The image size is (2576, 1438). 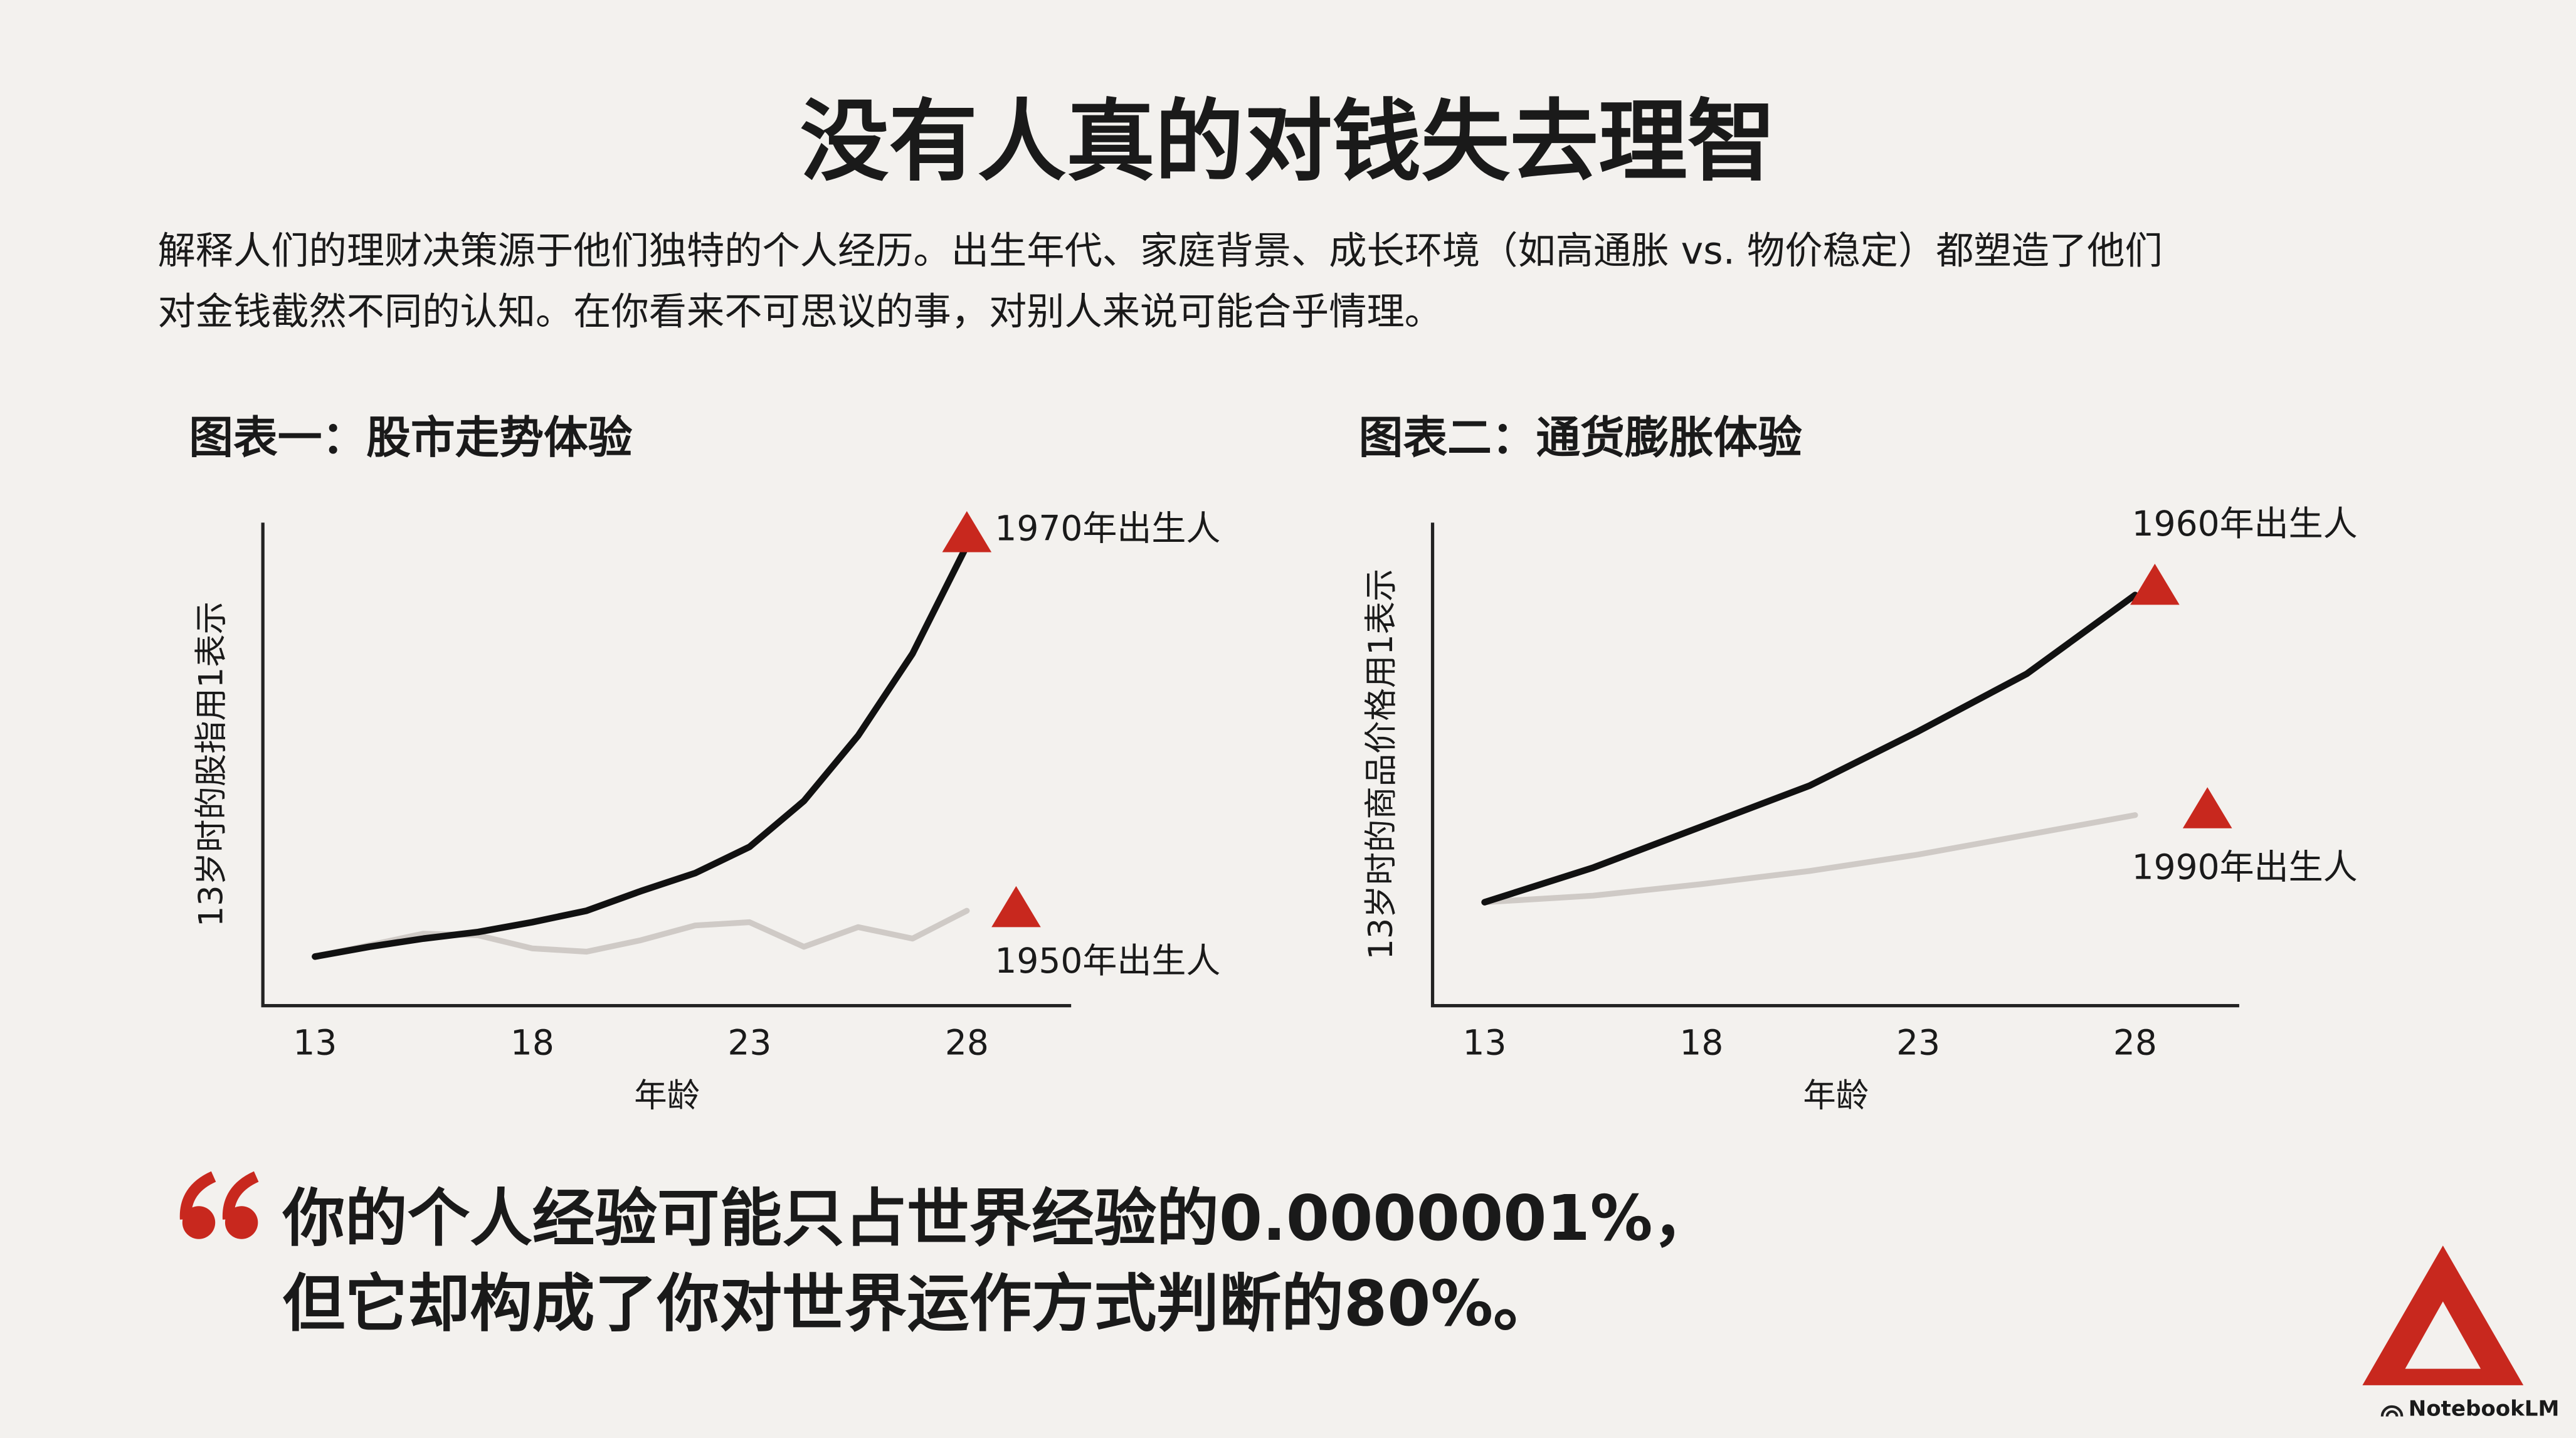 What do you see at coordinates (1288, 142) in the screenshot?
I see `slide-title: 没有人真的对钱失去理智` at bounding box center [1288, 142].